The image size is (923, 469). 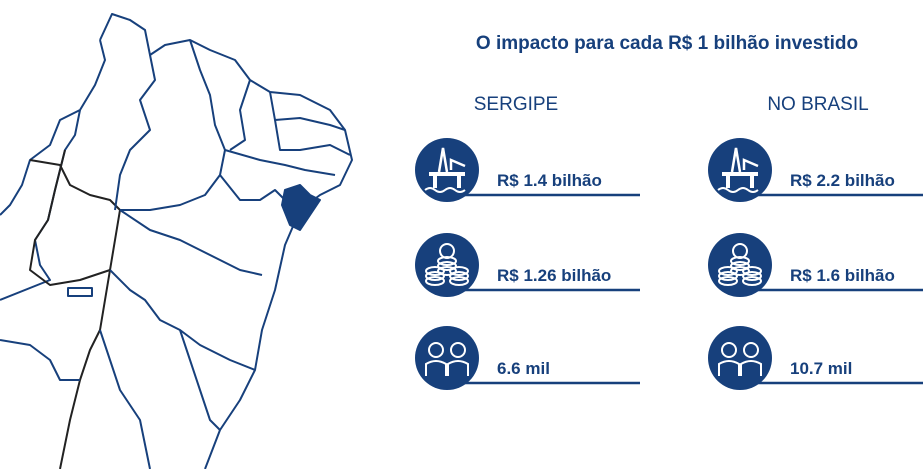 What do you see at coordinates (549, 180) in the screenshot?
I see `impact-value: R$ 1.4 bilhão` at bounding box center [549, 180].